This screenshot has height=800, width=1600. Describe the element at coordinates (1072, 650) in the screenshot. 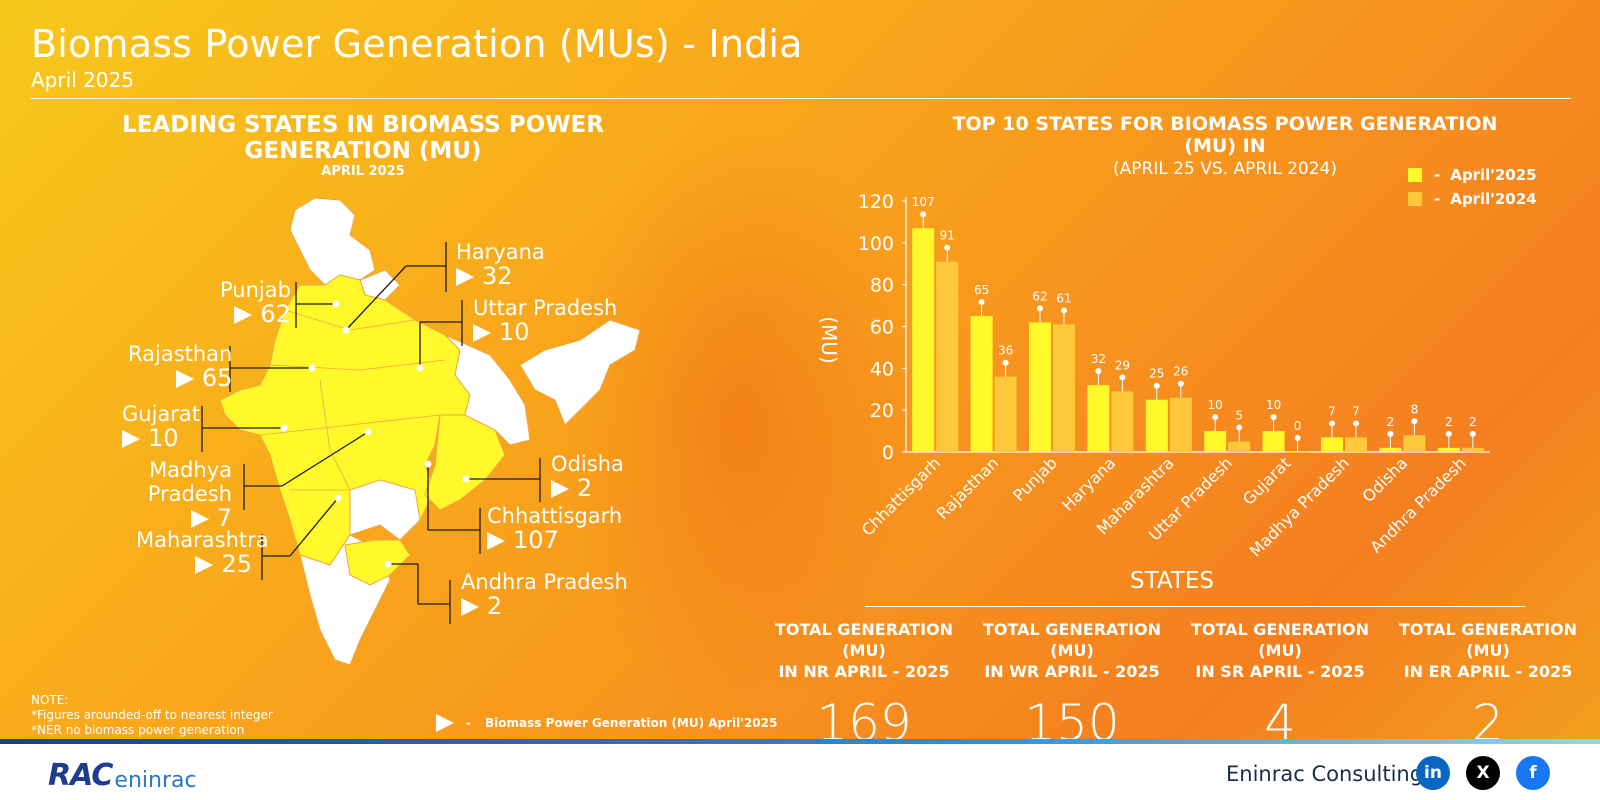

I see `total-label: TOTAL GENERATION (MU) IN WR APRIL - 2025` at that location.